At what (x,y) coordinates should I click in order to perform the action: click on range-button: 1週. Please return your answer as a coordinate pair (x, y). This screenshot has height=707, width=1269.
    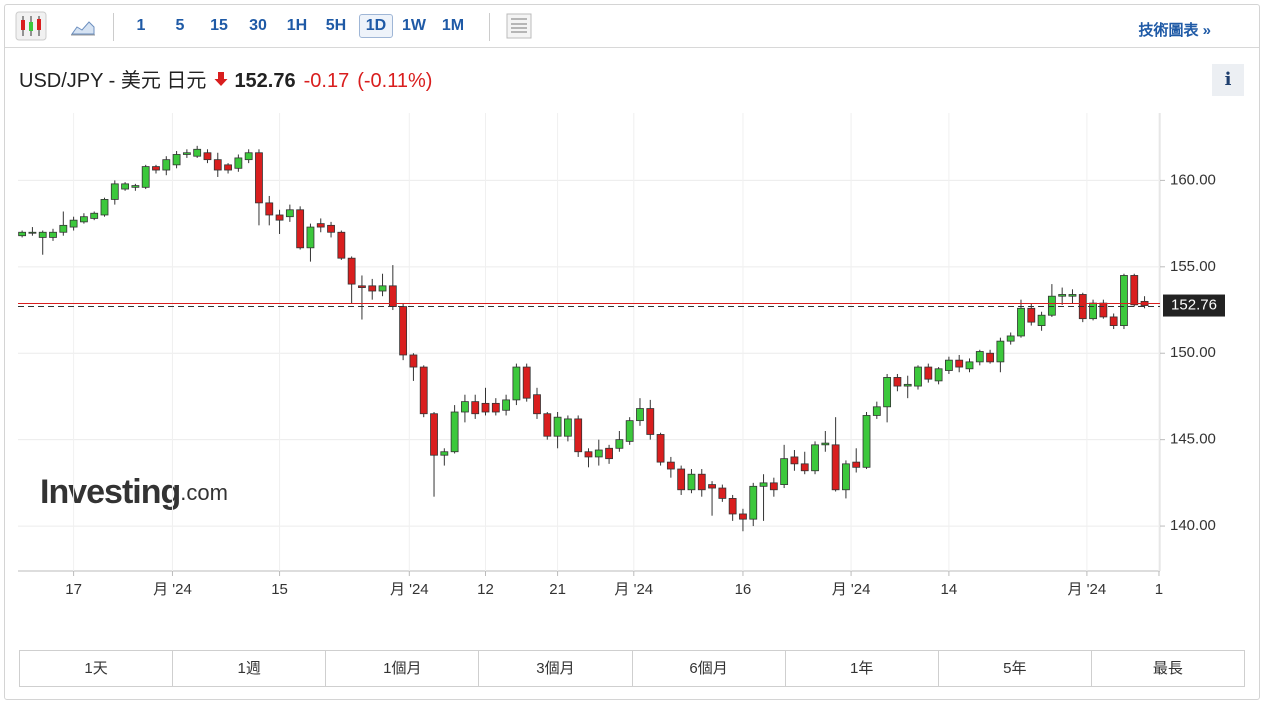
    Looking at the image, I should click on (248, 668).